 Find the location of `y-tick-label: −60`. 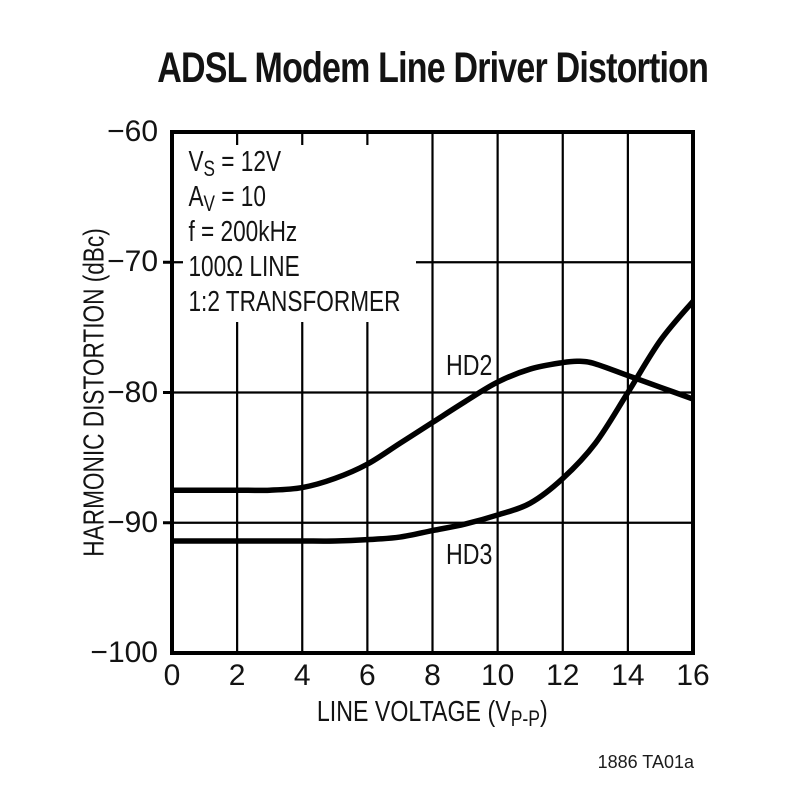

y-tick-label: −60 is located at coordinates (132, 131).